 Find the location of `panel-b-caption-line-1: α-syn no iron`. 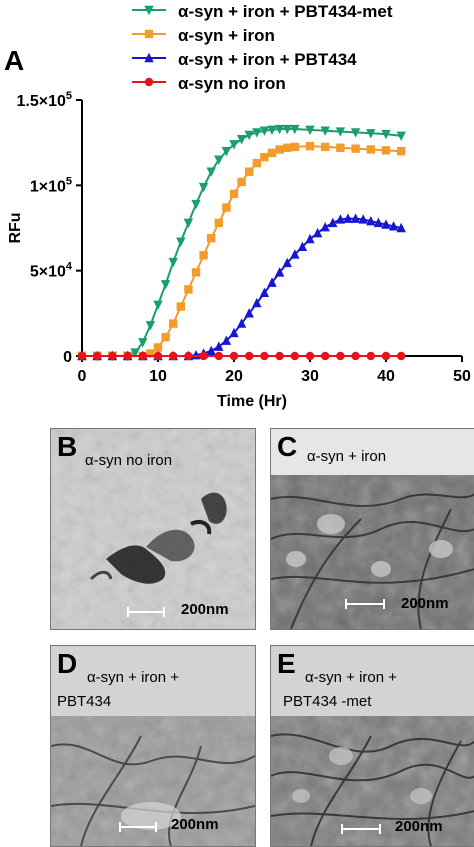

panel-b-caption-line-1: α-syn no iron is located at coordinates (129, 460).